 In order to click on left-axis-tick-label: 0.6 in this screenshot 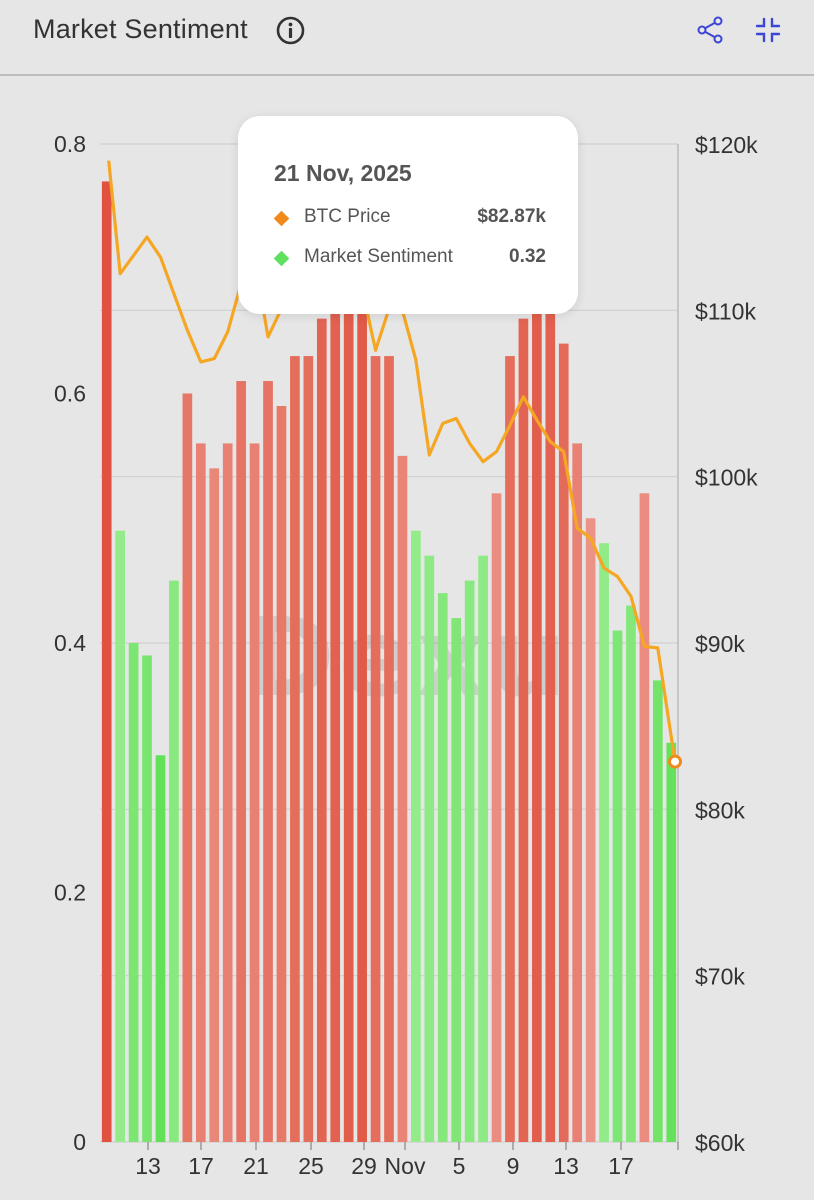, I will do `click(70, 394)`.